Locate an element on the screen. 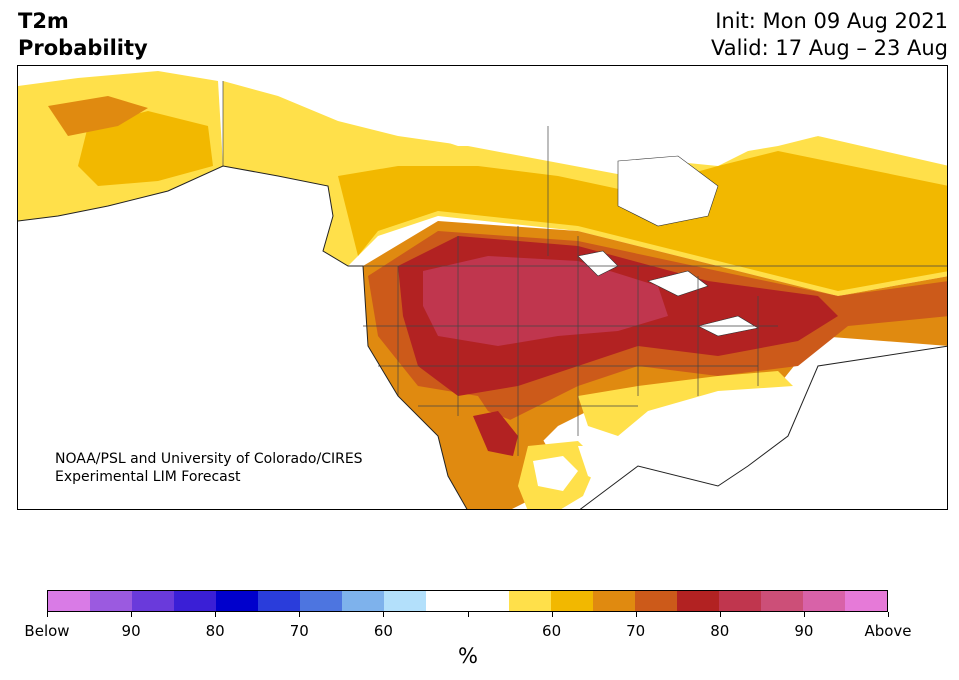  probability-colorbar is located at coordinates (467, 601).